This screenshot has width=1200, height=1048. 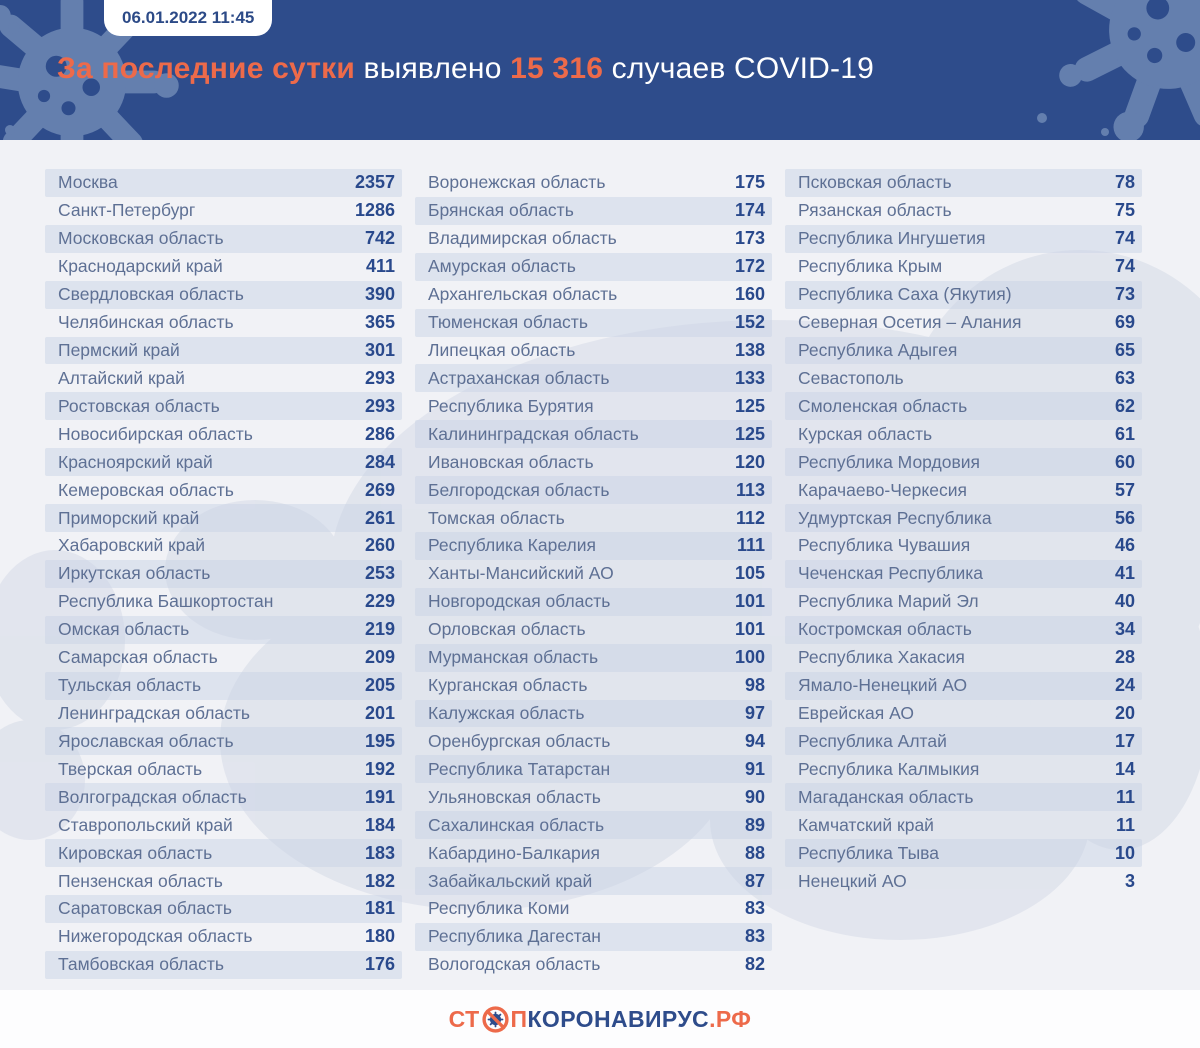 I want to click on region-value: 253, so click(x=379, y=573).